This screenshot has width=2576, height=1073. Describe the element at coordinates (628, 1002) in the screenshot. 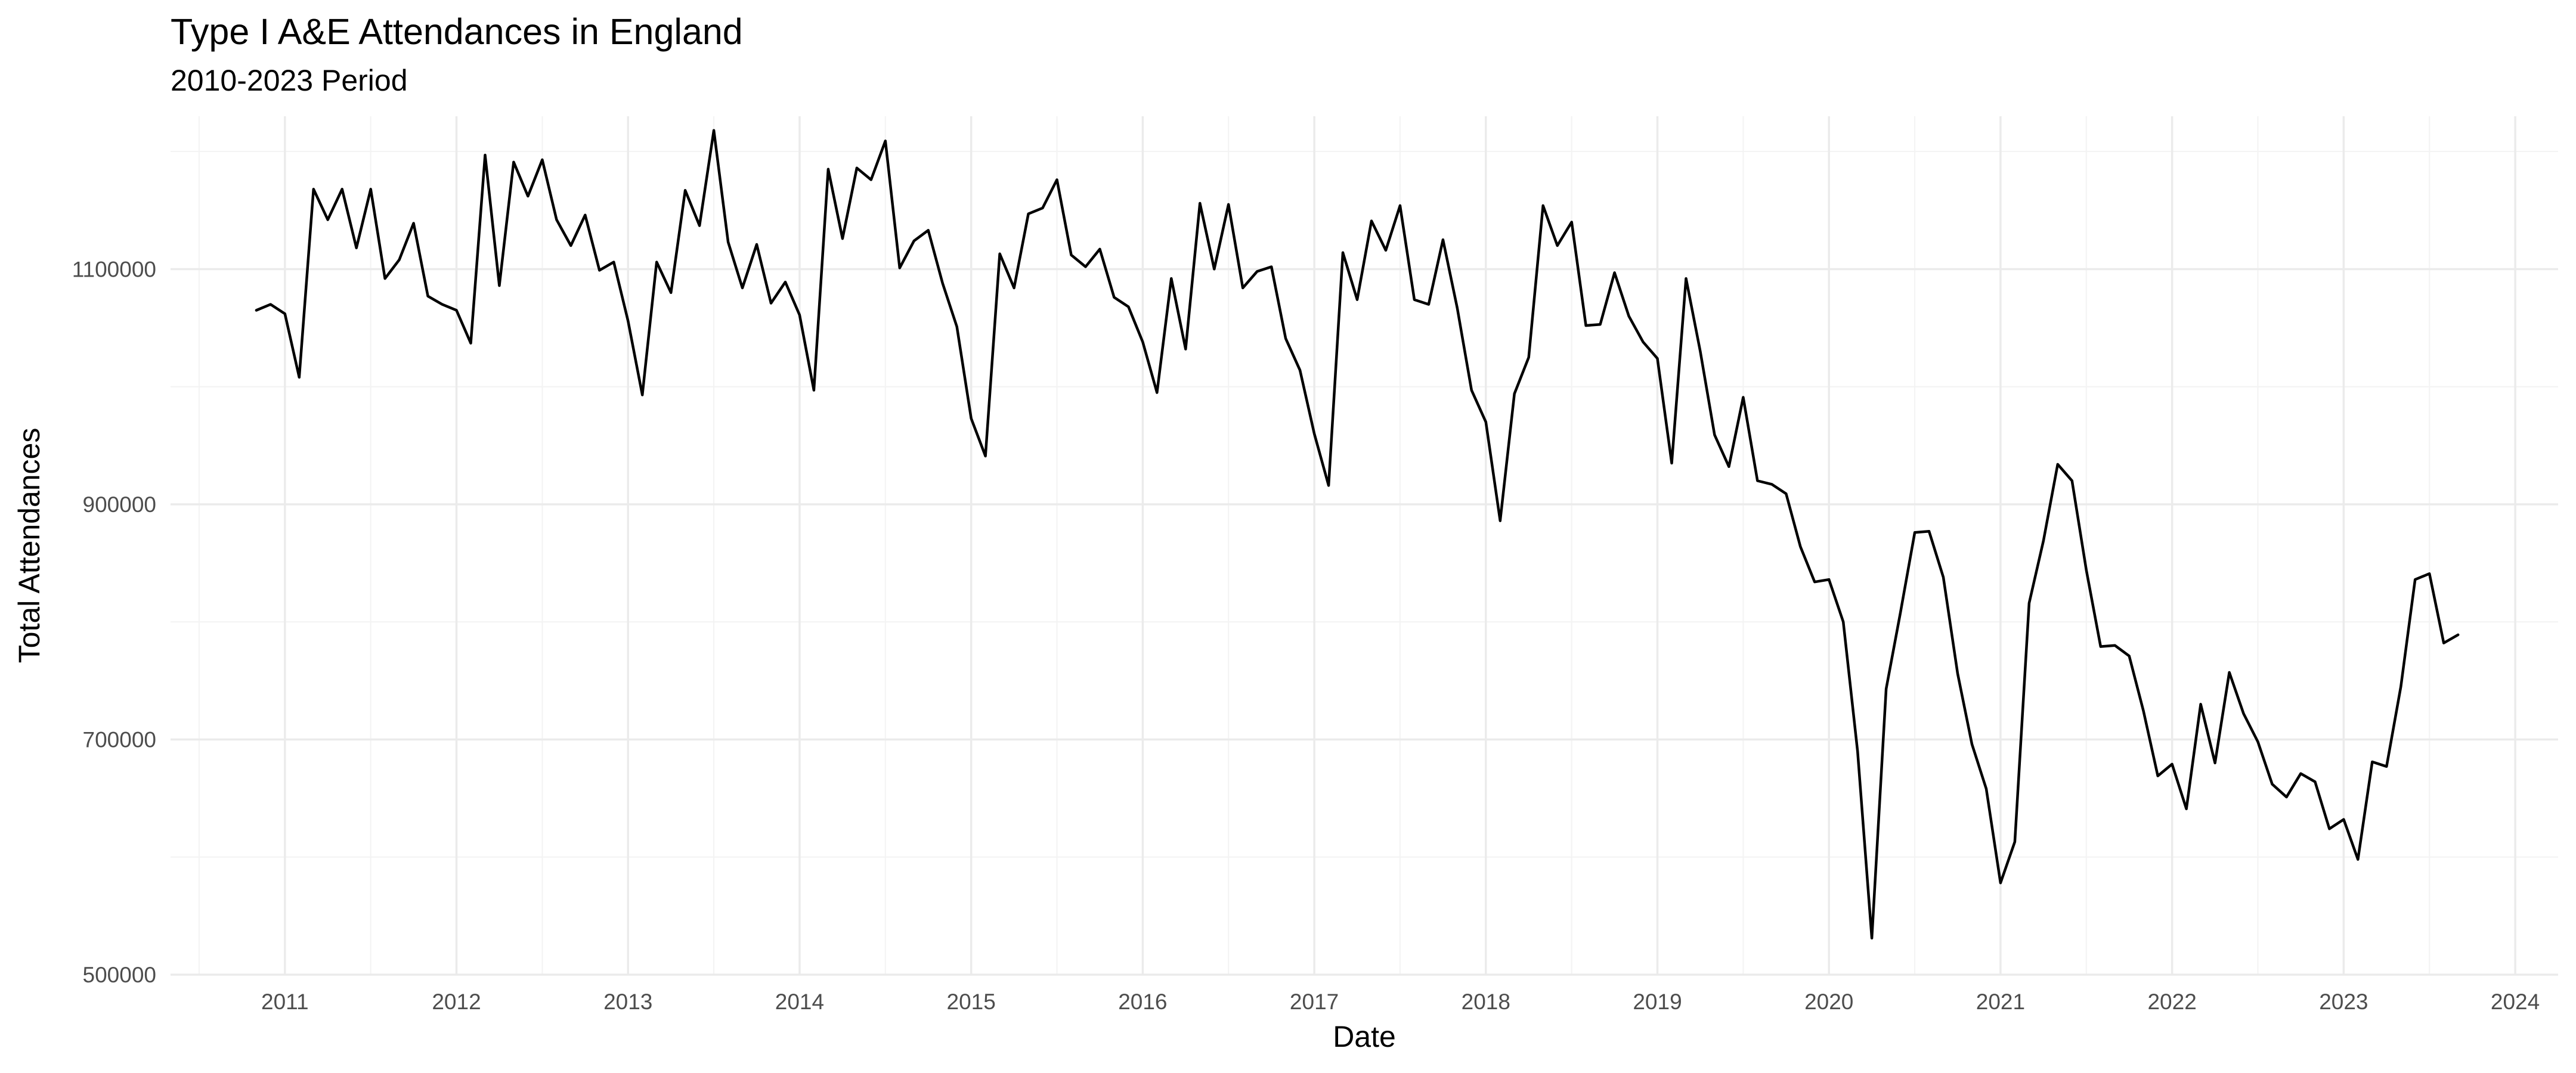

I see `x-tick-label: 2013` at that location.